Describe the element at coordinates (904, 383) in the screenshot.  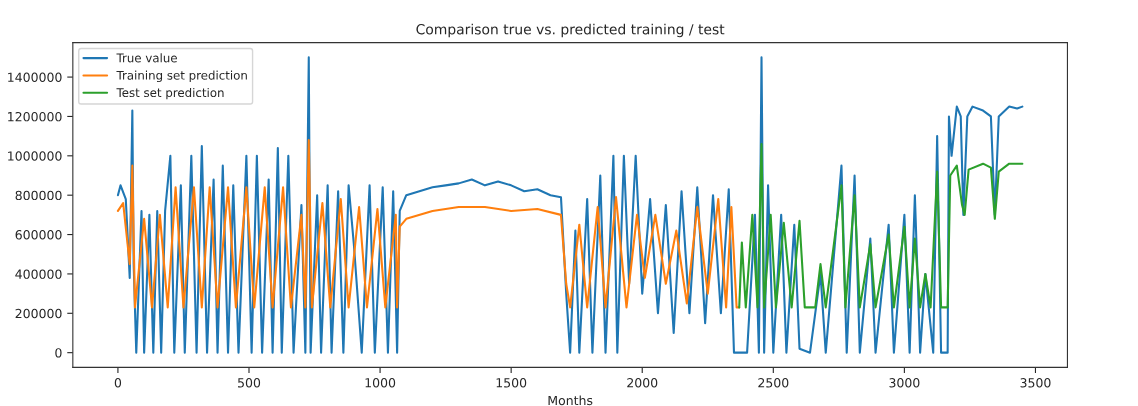
I see `x-tick-label: 3000` at that location.